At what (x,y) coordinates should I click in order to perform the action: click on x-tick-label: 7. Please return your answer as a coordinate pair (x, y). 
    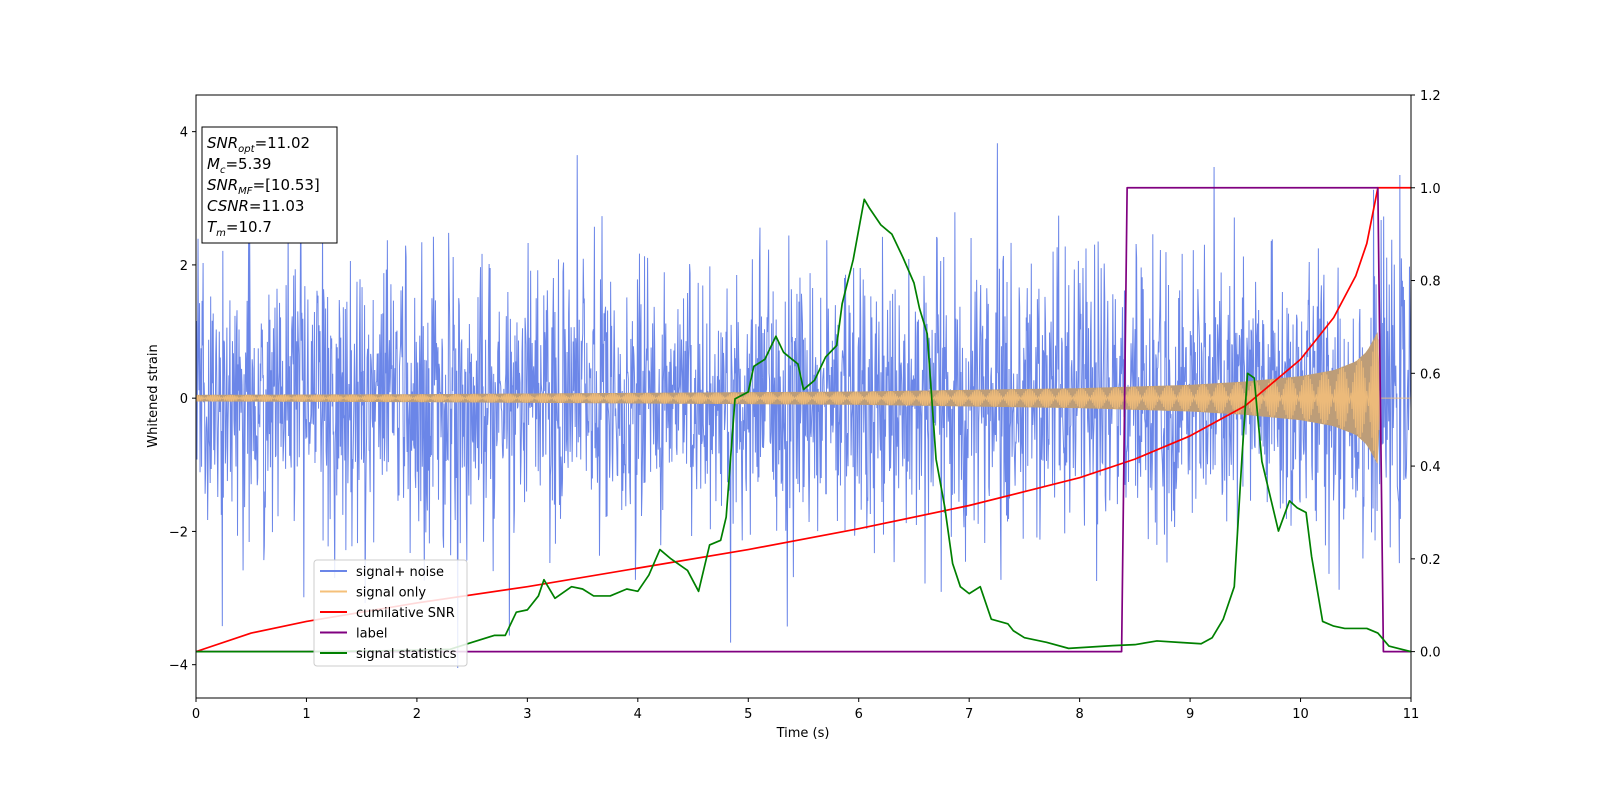
    Looking at the image, I should click on (969, 714).